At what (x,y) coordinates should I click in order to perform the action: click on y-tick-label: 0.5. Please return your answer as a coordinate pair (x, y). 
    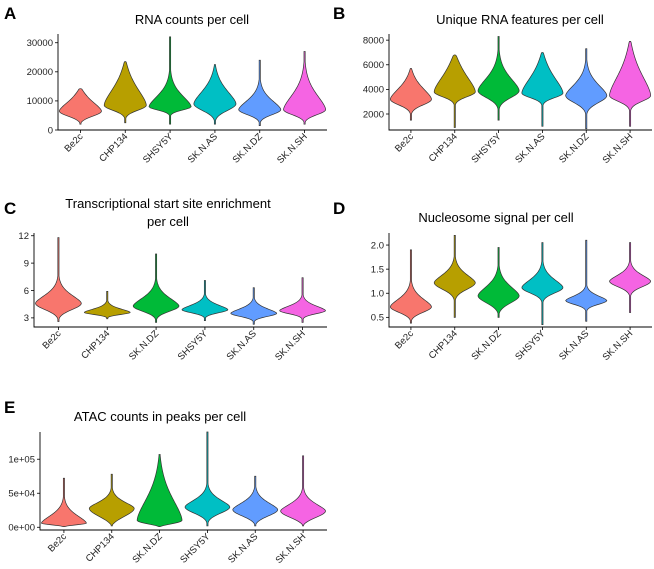
    Looking at the image, I should click on (377, 318).